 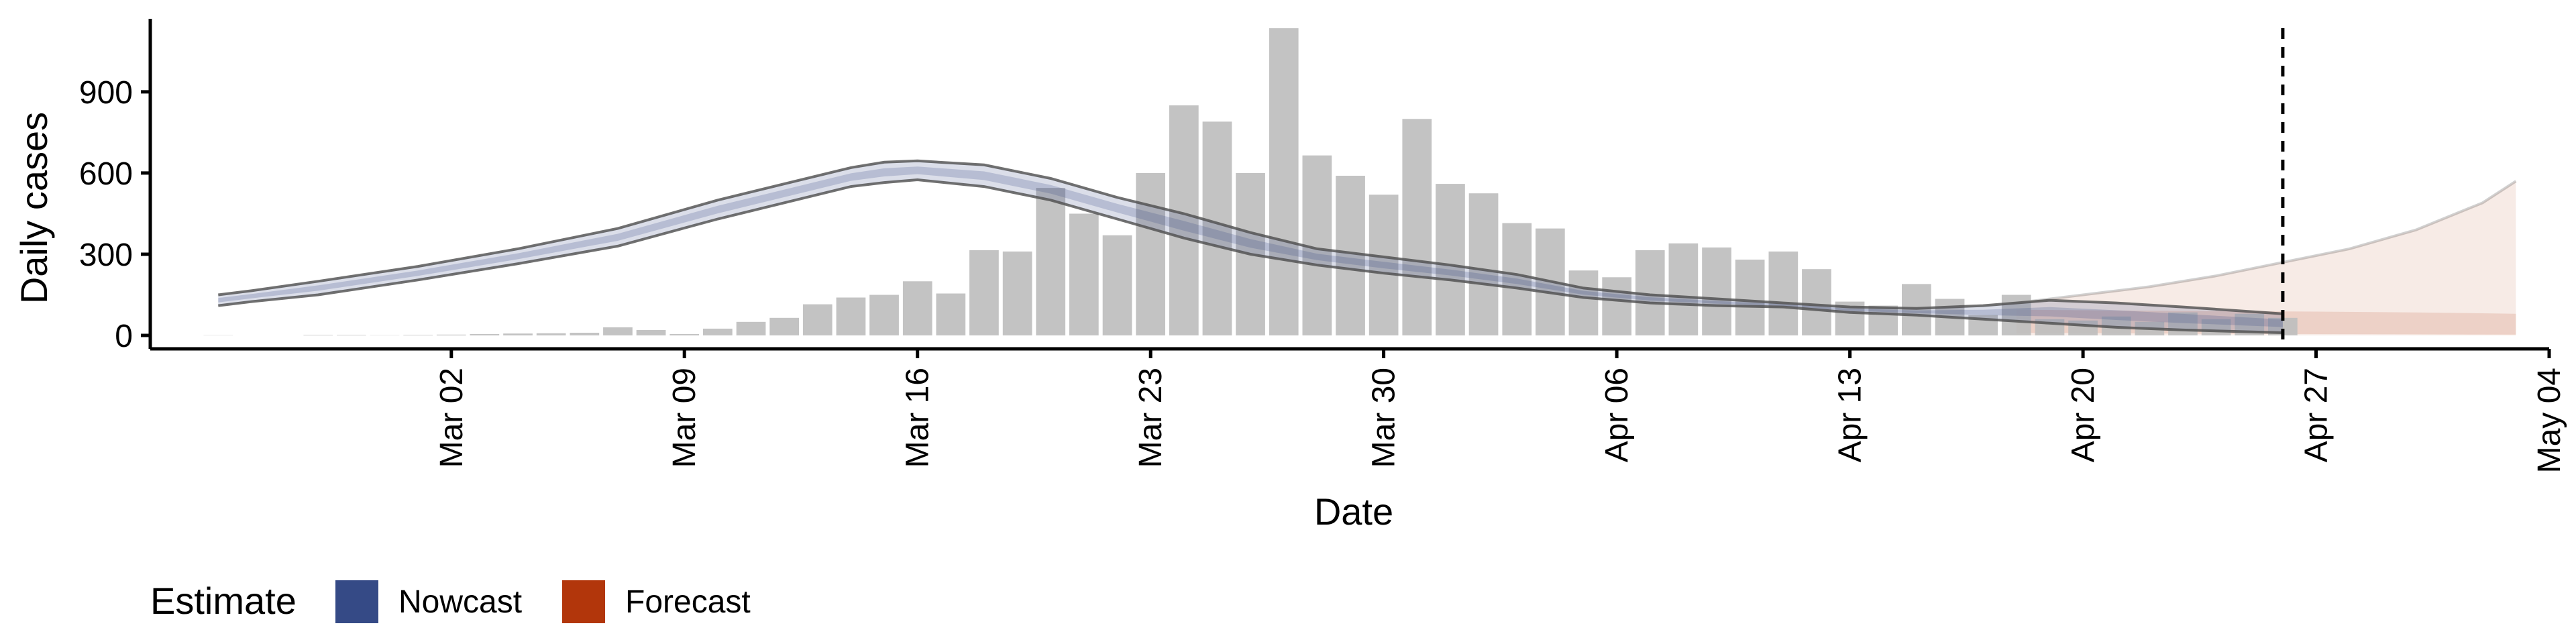 I want to click on x-tick-label-2020-03-02: Mar 02, so click(x=452, y=418).